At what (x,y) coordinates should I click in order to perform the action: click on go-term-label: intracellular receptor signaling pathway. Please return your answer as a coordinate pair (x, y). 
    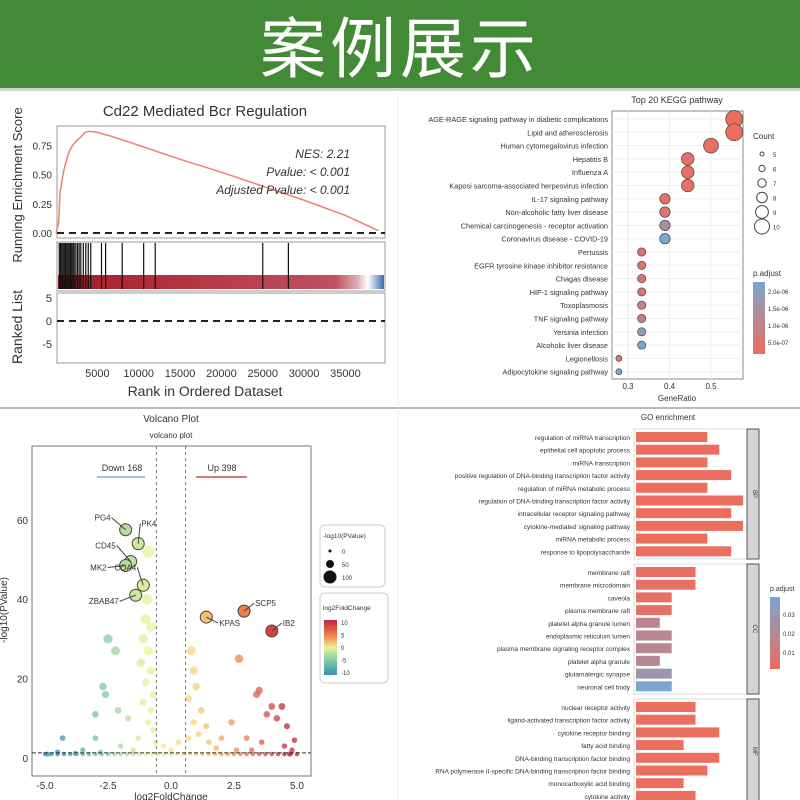
    Looking at the image, I should click on (574, 514).